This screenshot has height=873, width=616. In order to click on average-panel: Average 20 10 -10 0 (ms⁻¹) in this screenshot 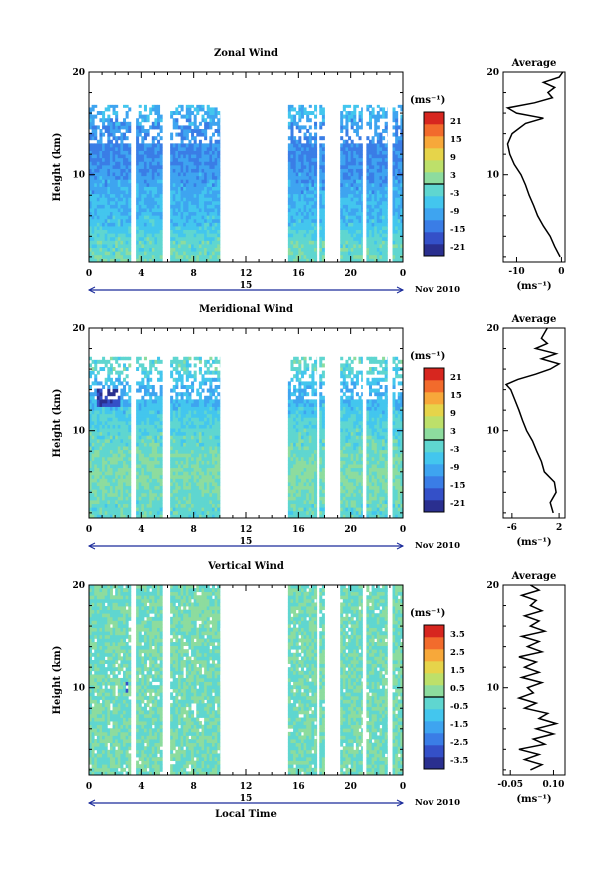, I will do `click(526, 175)`.